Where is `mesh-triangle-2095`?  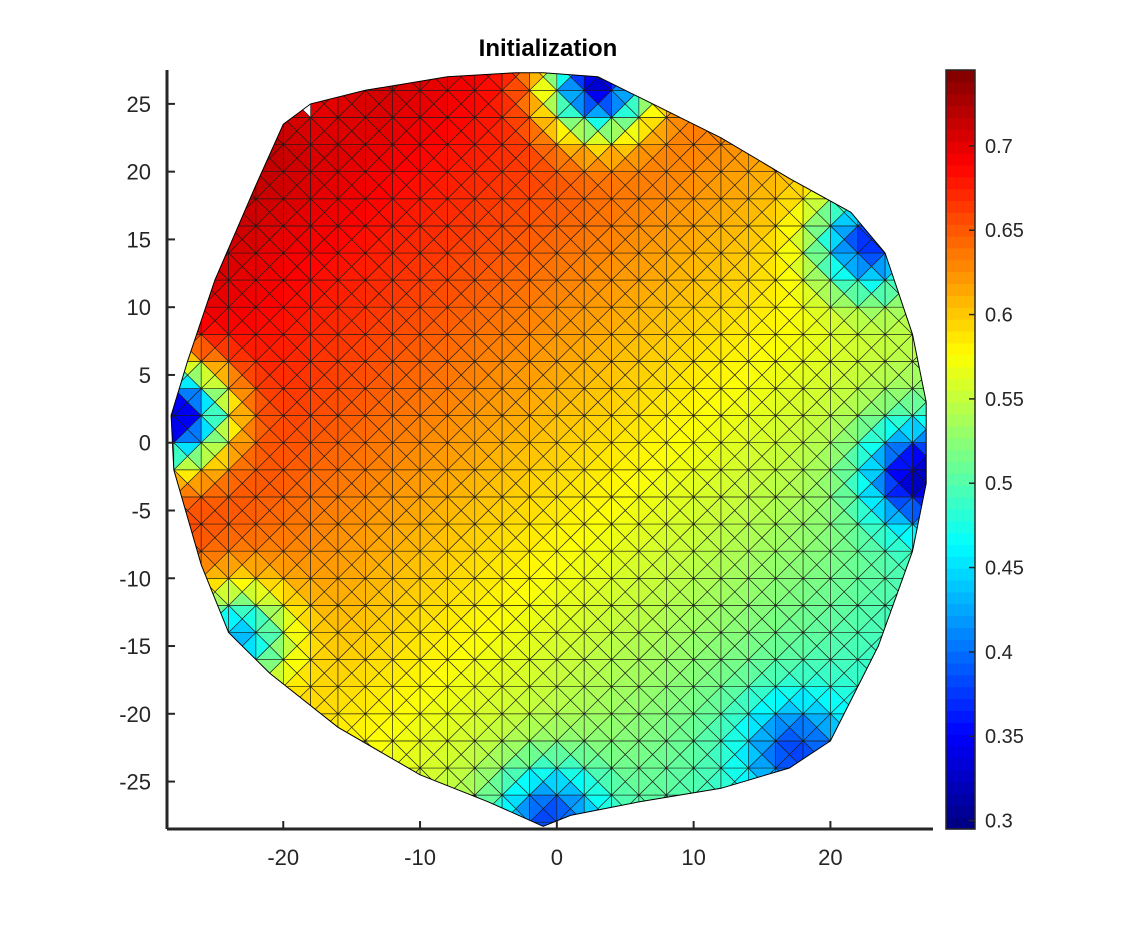 mesh-triangle-2095 is located at coordinates (618, 483).